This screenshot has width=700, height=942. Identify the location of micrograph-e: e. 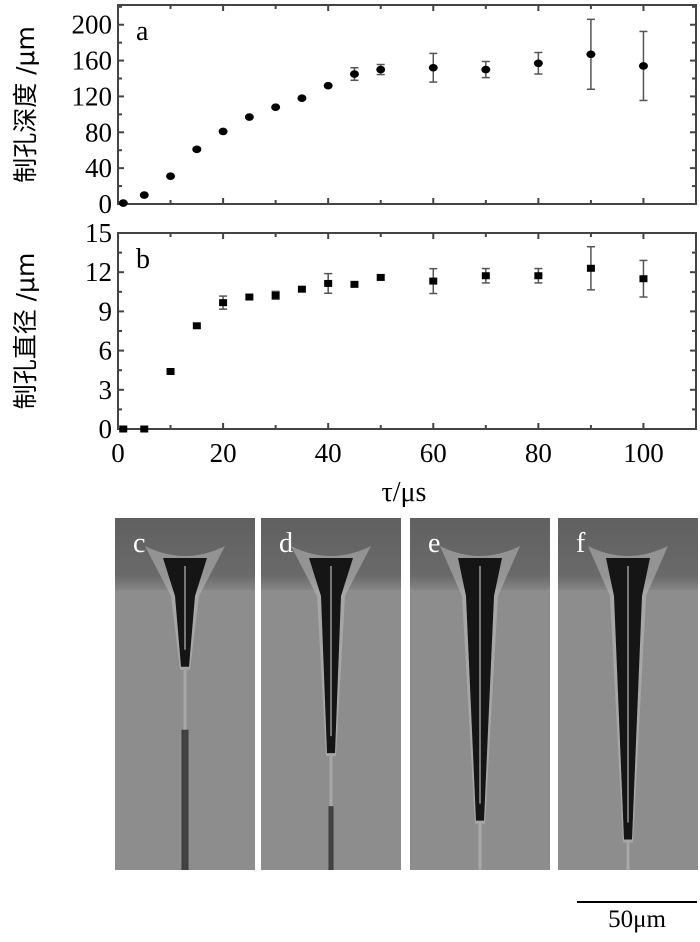
(480, 694).